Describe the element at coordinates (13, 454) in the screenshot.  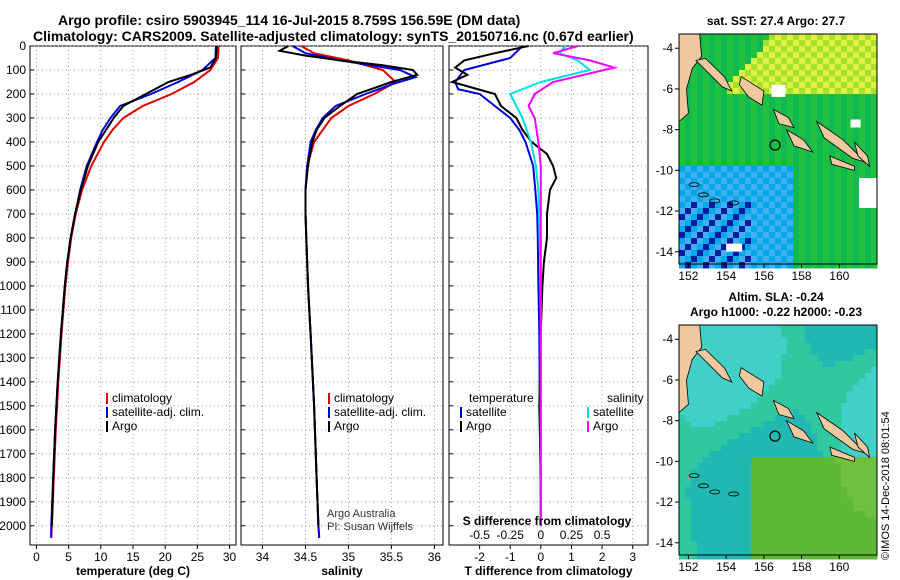
I see `depth-tick-label: 1700` at that location.